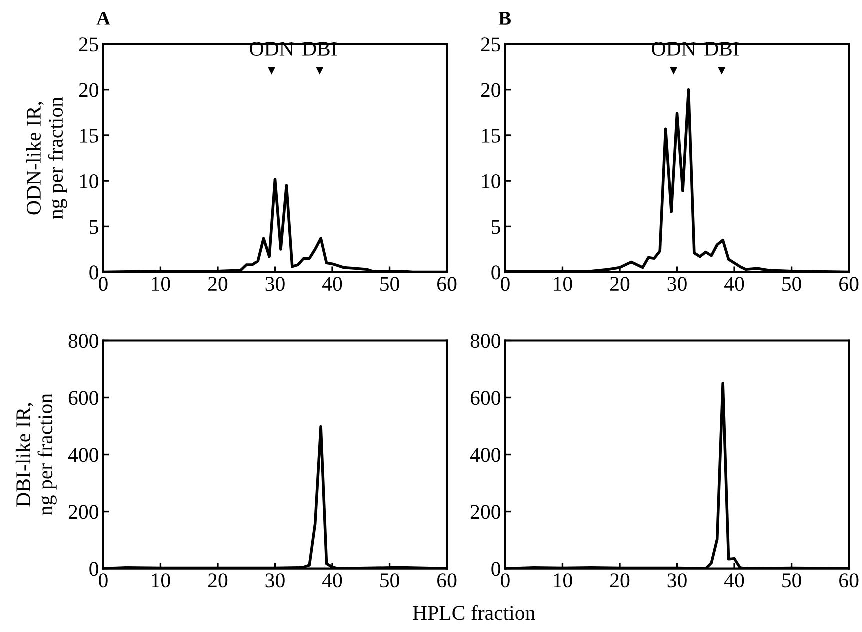 This screenshot has height=632, width=862. Describe the element at coordinates (103, 18) in the screenshot. I see `chart-title: A` at that location.